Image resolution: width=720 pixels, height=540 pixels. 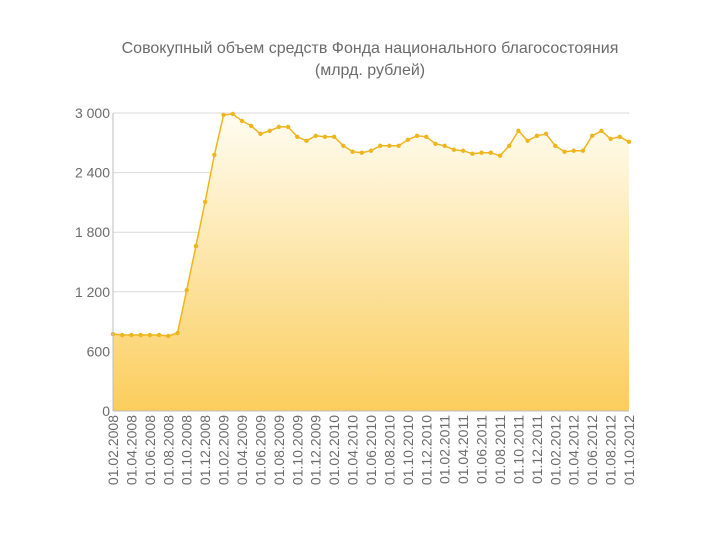 What do you see at coordinates (106, 411) in the screenshot?
I see `y-tick-label: 0` at bounding box center [106, 411].